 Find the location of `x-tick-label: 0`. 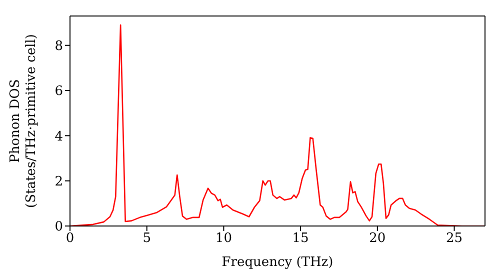

x-tick-label: 0 is located at coordinates (70, 238).